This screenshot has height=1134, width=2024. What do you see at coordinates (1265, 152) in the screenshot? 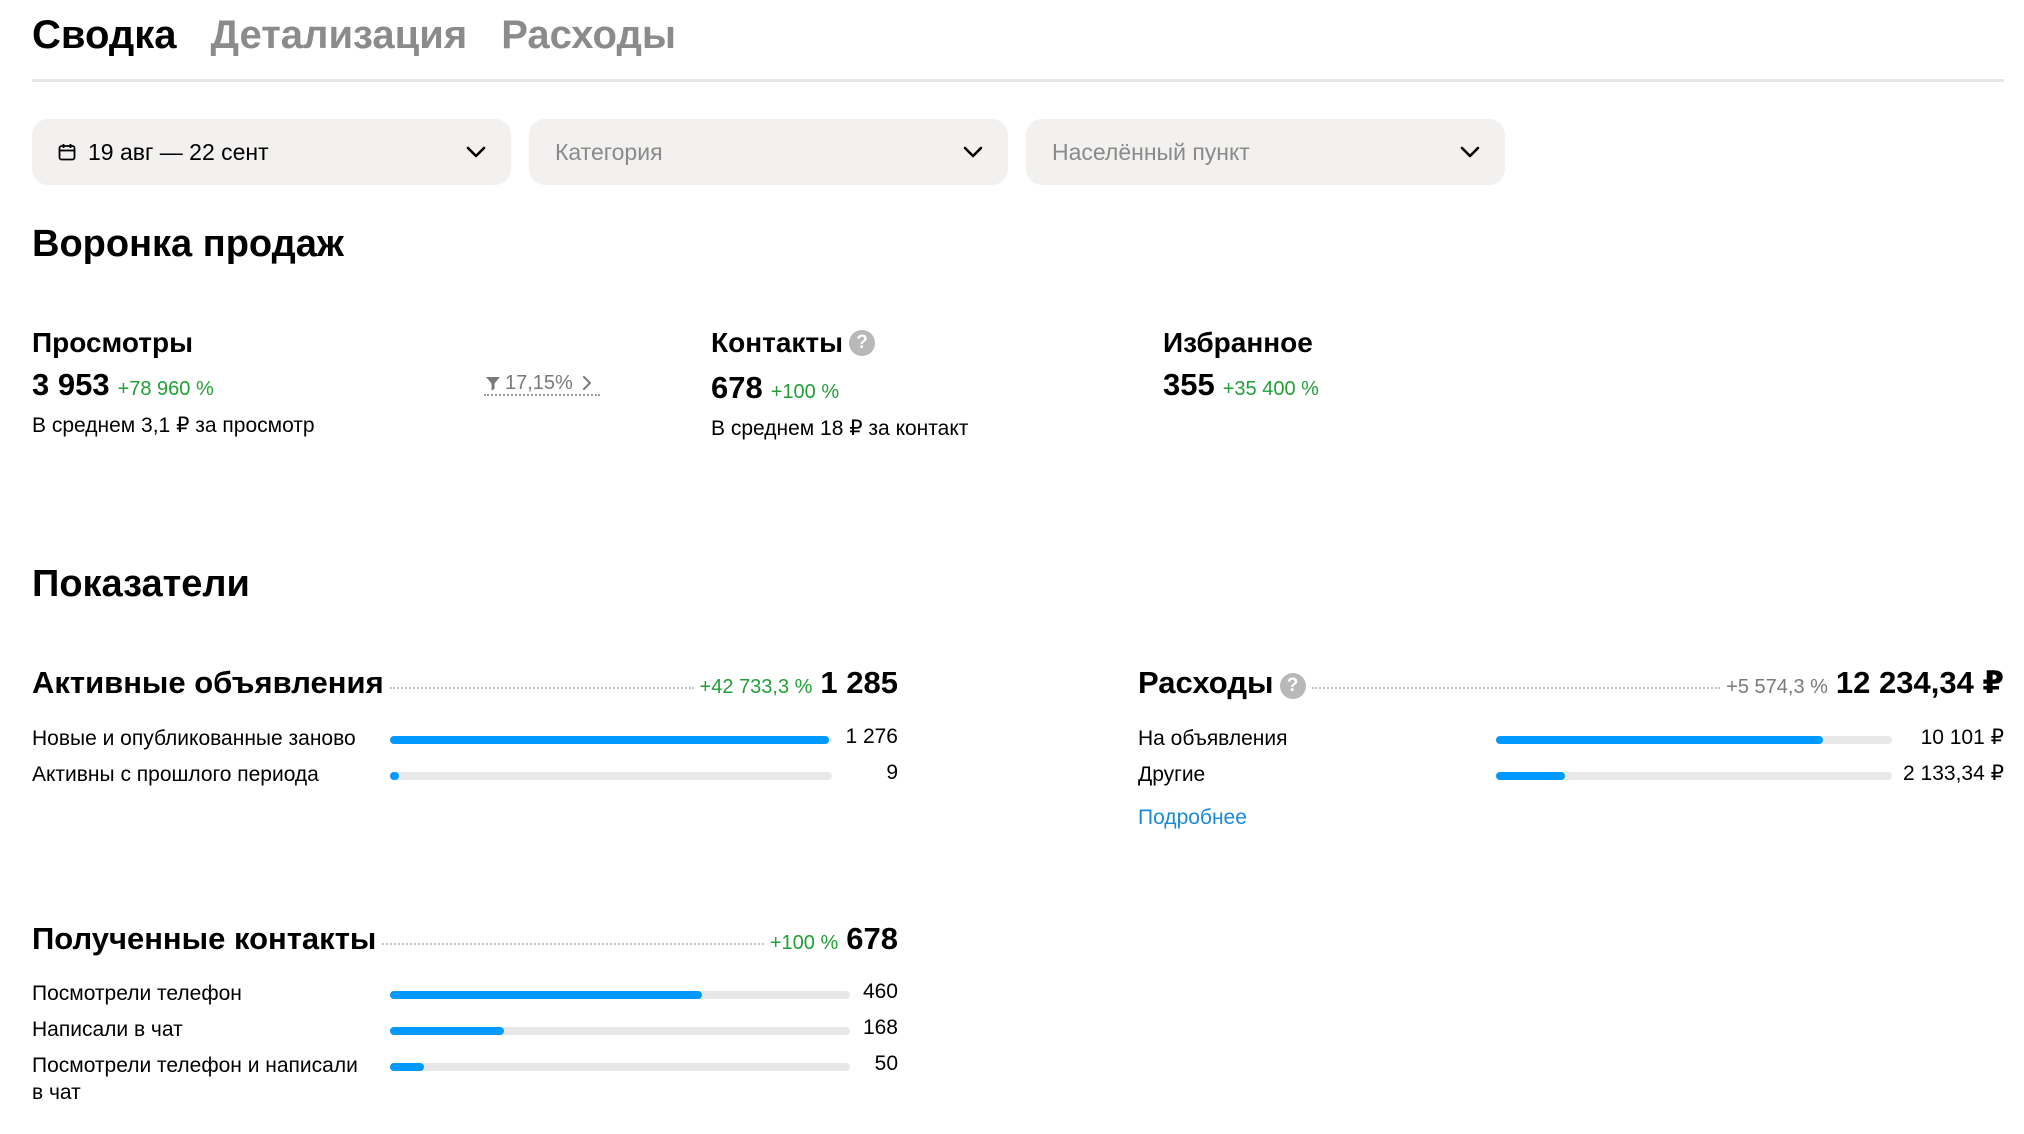
I see `city-select: Населённый пункт` at bounding box center [1265, 152].